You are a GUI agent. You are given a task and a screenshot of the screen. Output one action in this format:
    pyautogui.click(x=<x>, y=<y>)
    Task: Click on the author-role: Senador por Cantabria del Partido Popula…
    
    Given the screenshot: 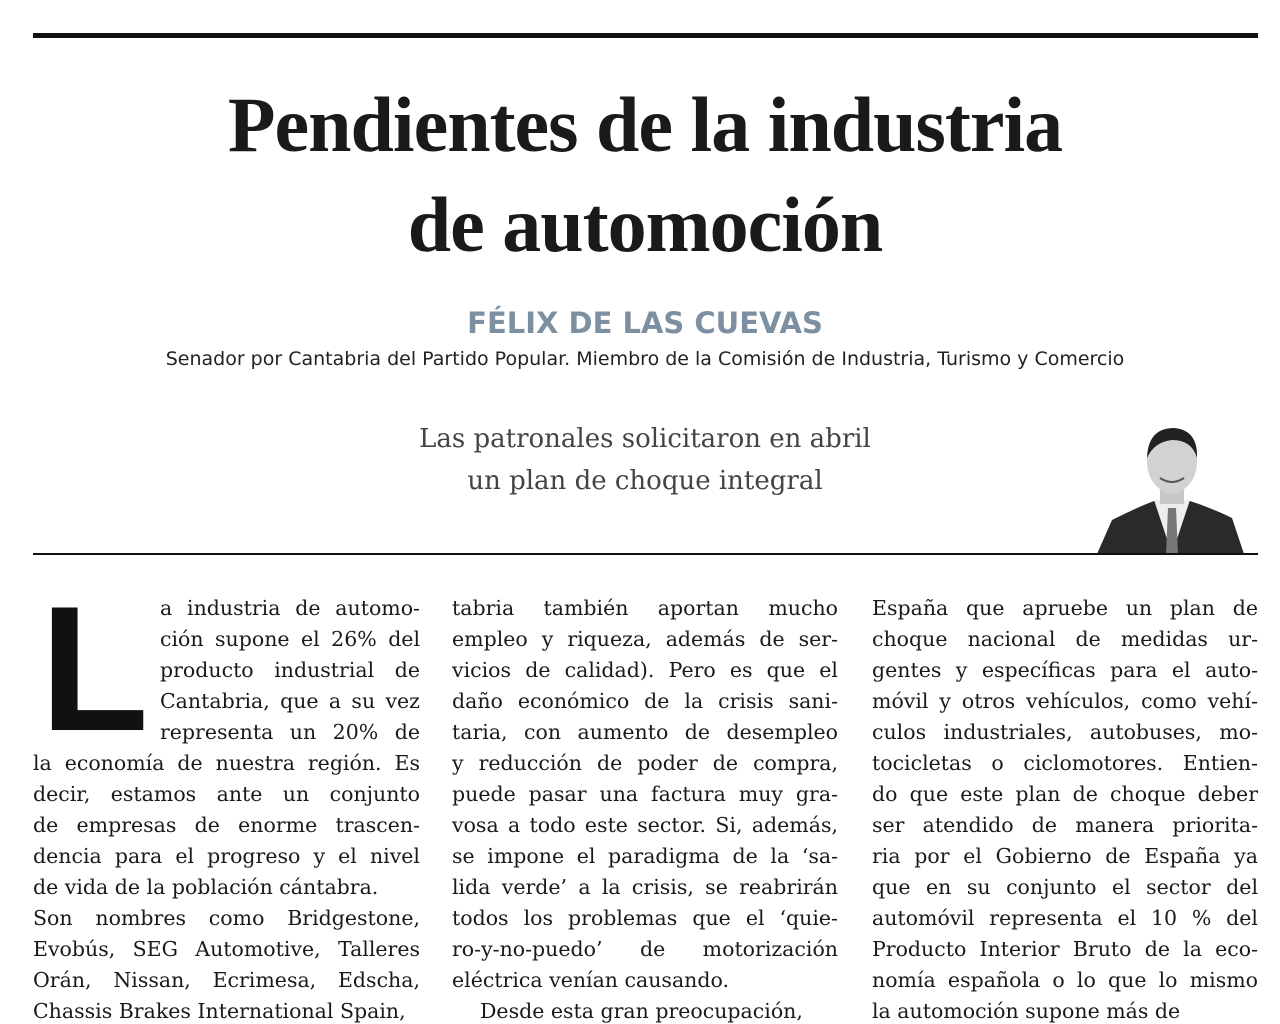 What is the action you would take?
    pyautogui.click(x=645, y=359)
    